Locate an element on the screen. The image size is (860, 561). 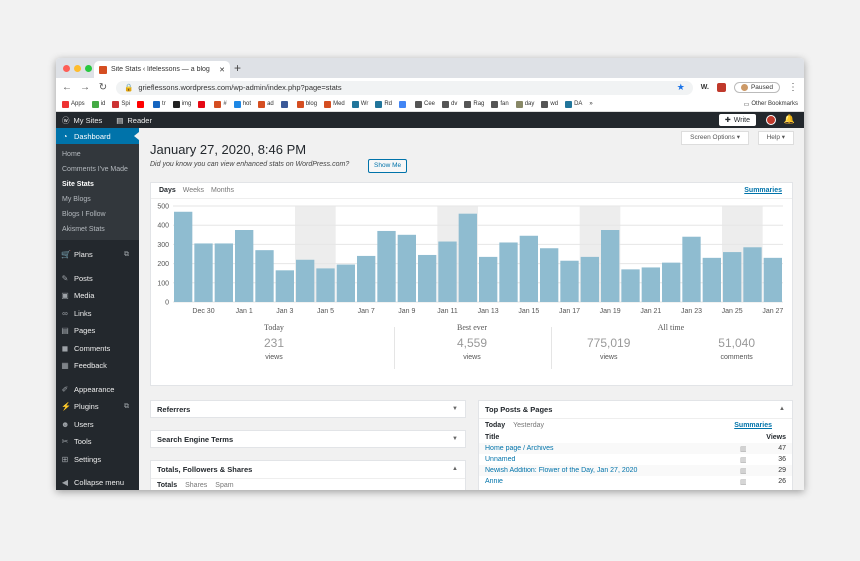
sidebar-item-tools: ✂ Tools is located at coordinates (97, 442).